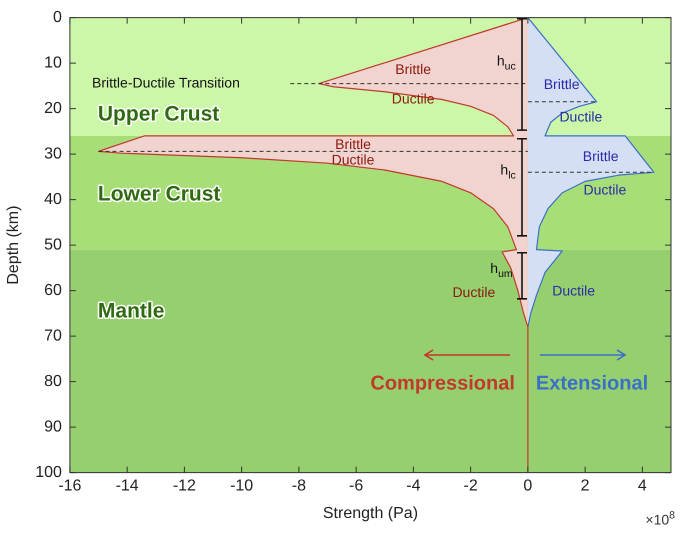 The image size is (683, 541). What do you see at coordinates (442, 383) in the screenshot?
I see `series-label: Compressional` at bounding box center [442, 383].